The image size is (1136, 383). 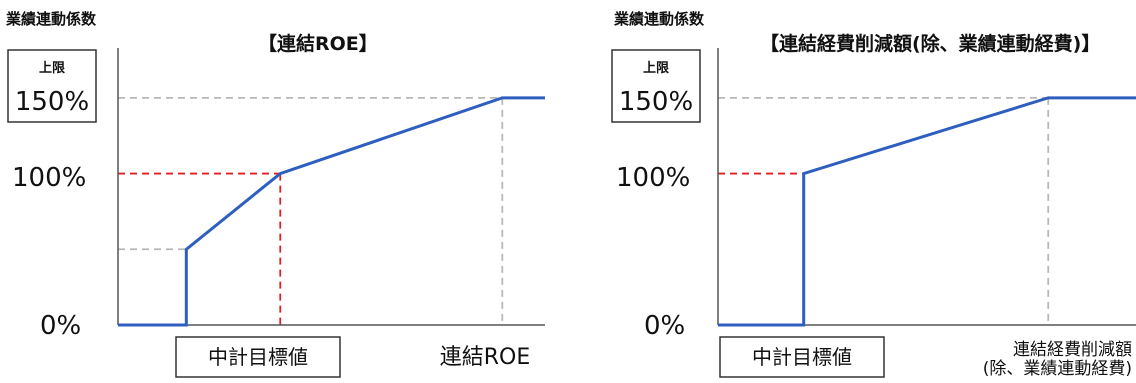 What do you see at coordinates (664, 326) in the screenshot?
I see `right-ytick-zero: 0%` at bounding box center [664, 326].